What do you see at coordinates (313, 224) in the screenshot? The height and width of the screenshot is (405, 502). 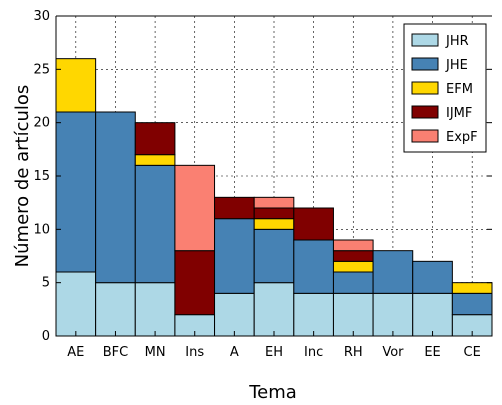 I see `bar-segment-ijmf-inc` at bounding box center [313, 224].